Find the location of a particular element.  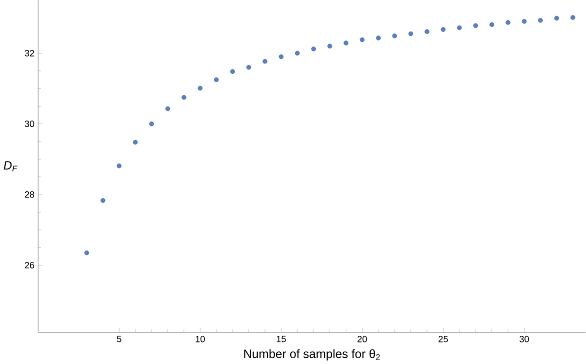

y-tick-label: 26 is located at coordinates (29, 265).